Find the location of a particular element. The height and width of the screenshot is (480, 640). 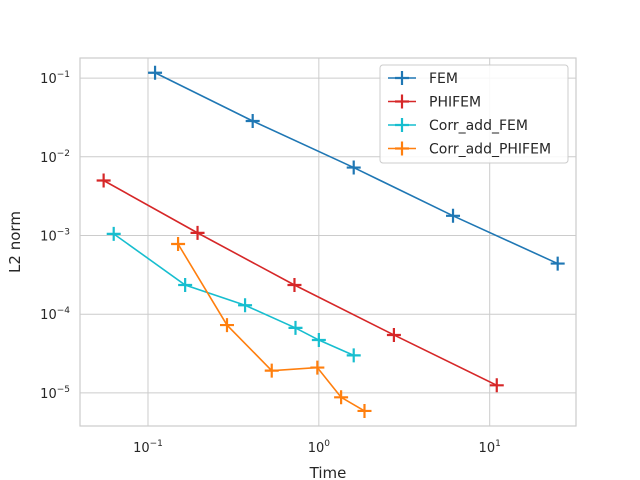

legend-item: PHIFEM is located at coordinates (434, 102).